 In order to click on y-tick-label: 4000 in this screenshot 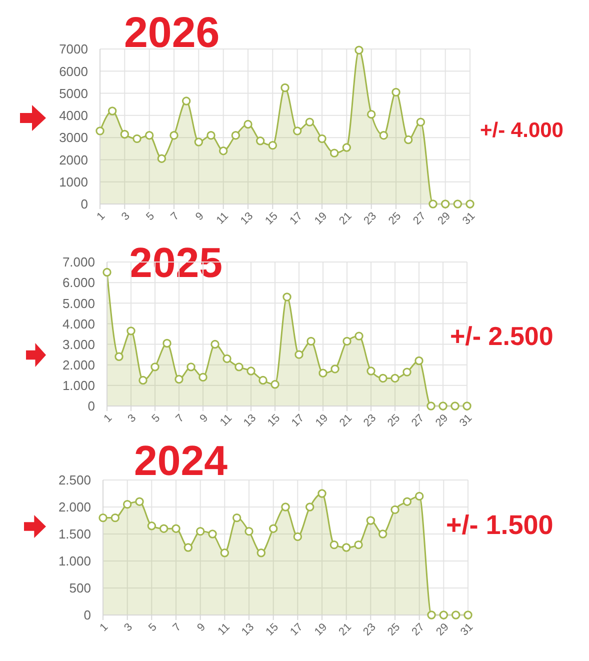, I will do `click(73, 116)`.